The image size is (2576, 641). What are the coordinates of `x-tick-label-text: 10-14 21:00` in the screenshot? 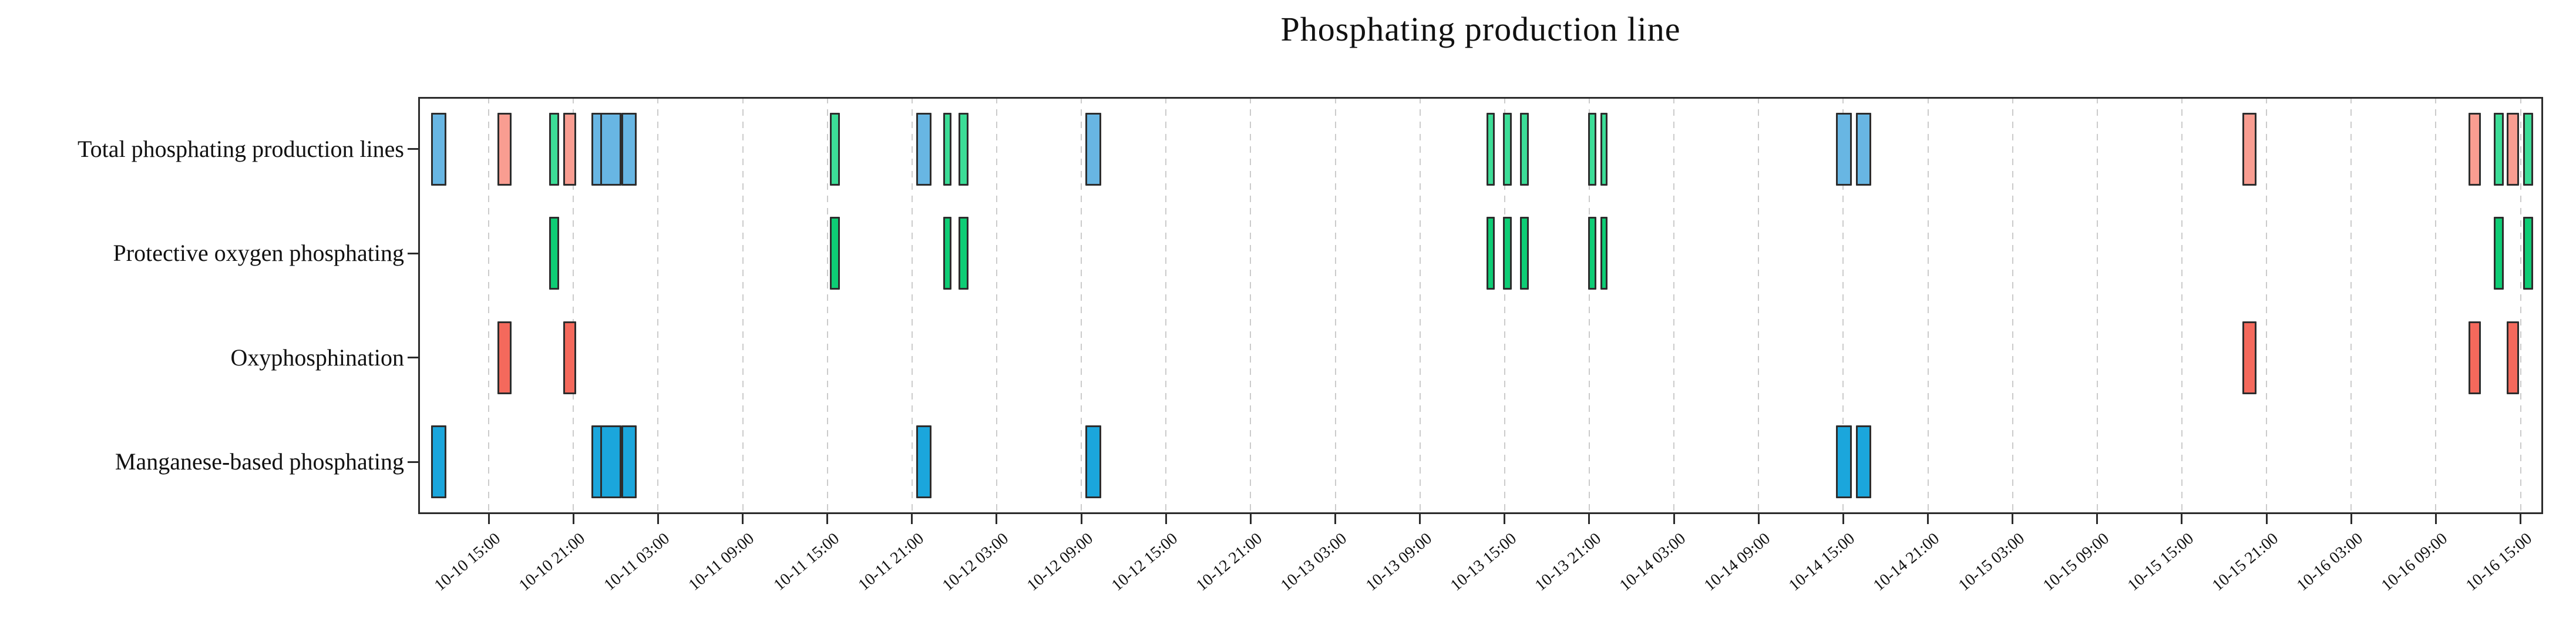 It's located at (1907, 562).